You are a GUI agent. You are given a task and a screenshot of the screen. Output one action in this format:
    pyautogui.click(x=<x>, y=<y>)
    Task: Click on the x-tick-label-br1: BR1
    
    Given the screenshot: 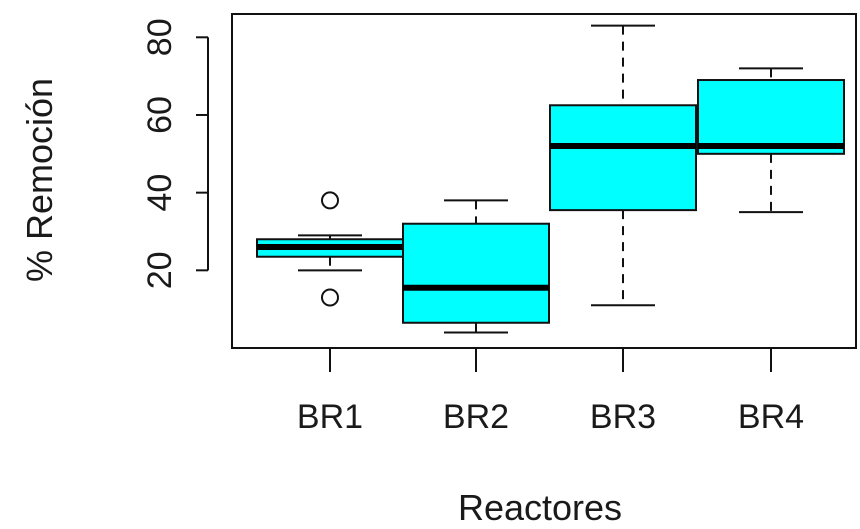 What is the action you would take?
    pyautogui.click(x=330, y=417)
    